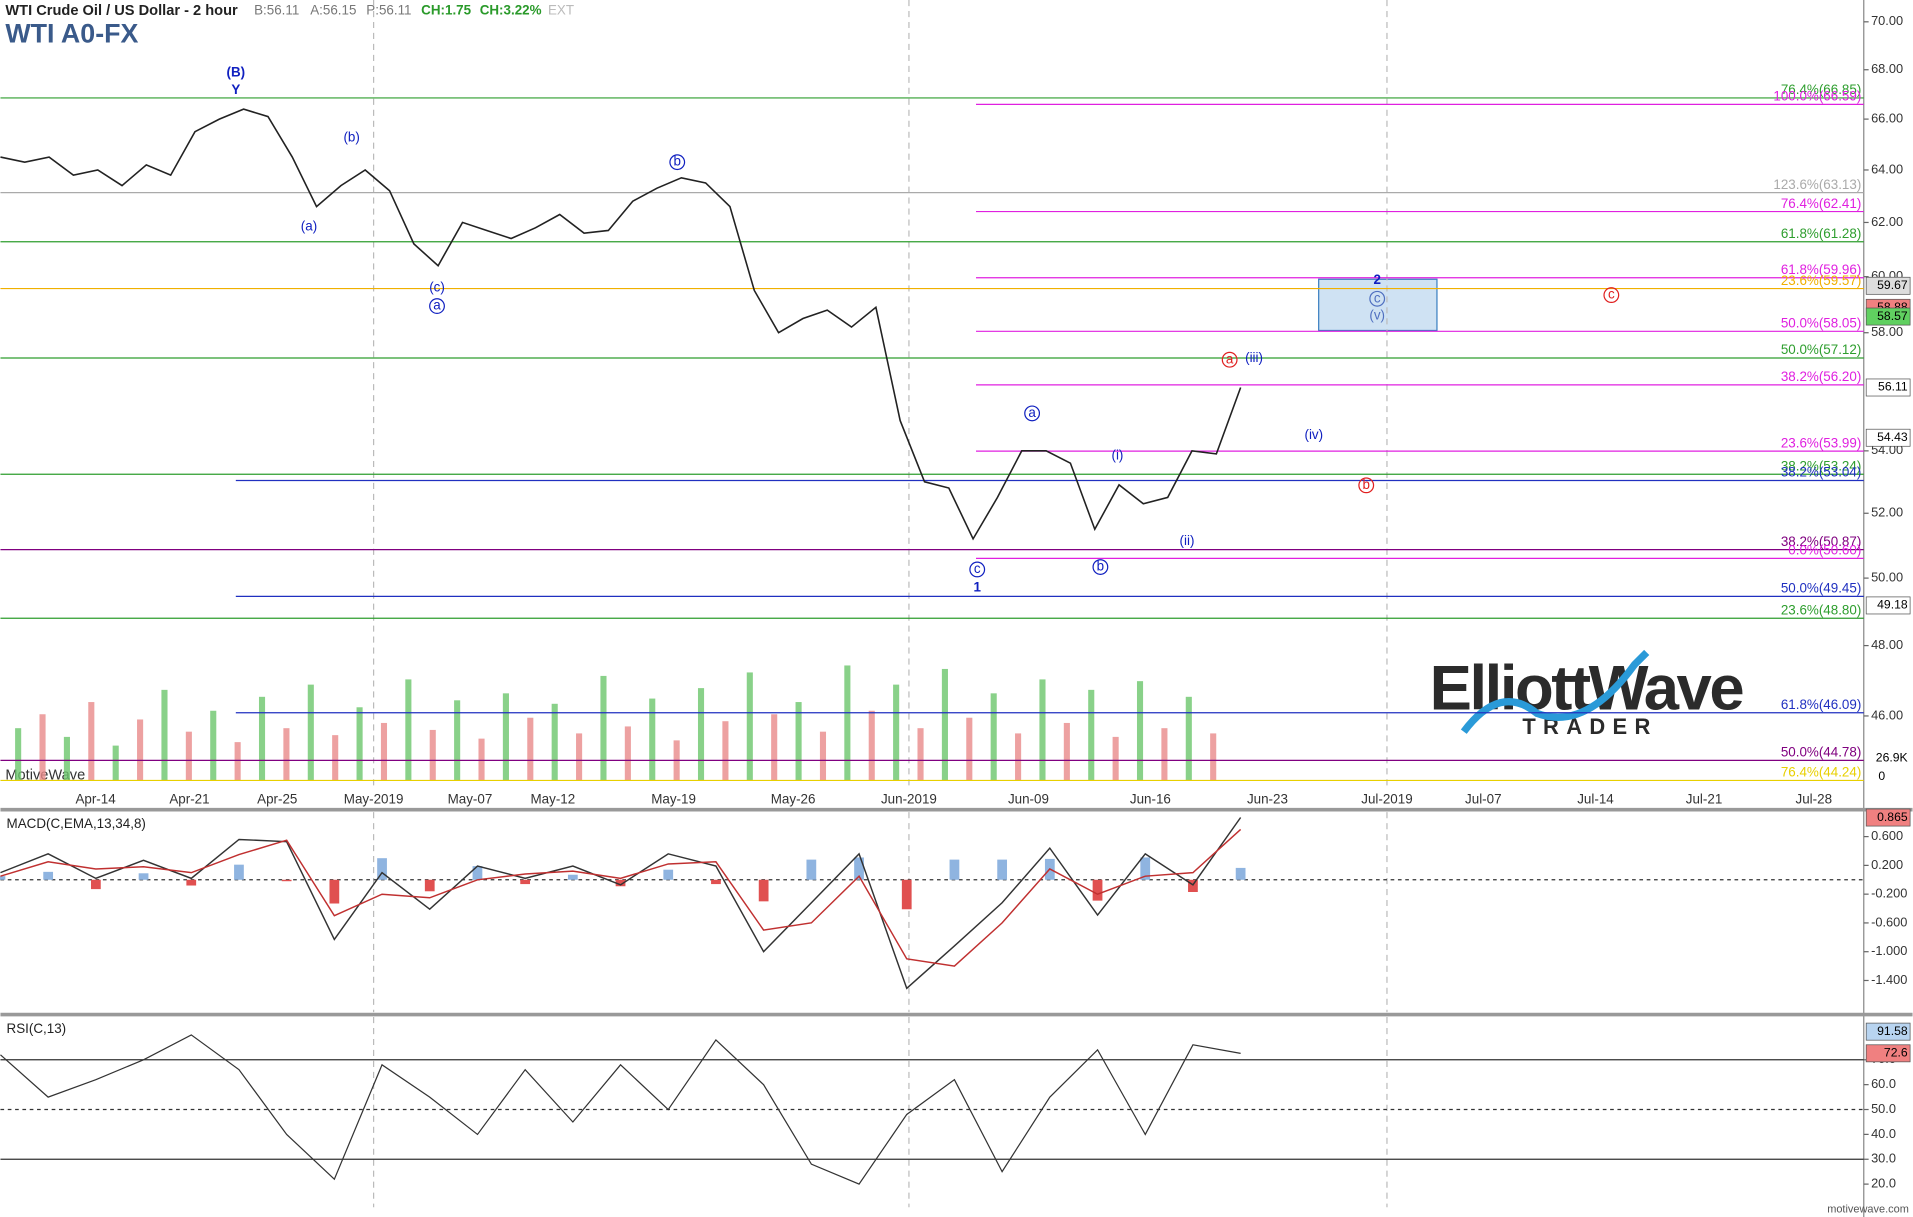  Describe the element at coordinates (121, 11) in the screenshot. I see `subtitle: WTI Crude Oil / US Dollar - 2 hour` at that location.